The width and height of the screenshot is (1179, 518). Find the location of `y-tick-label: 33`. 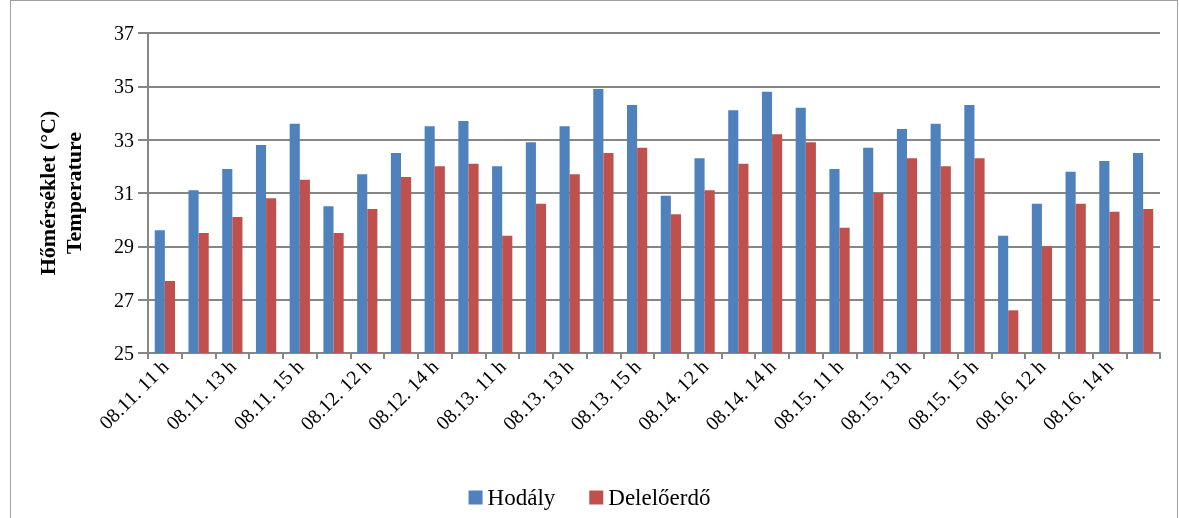

y-tick-label: 33 is located at coordinates (124, 139).